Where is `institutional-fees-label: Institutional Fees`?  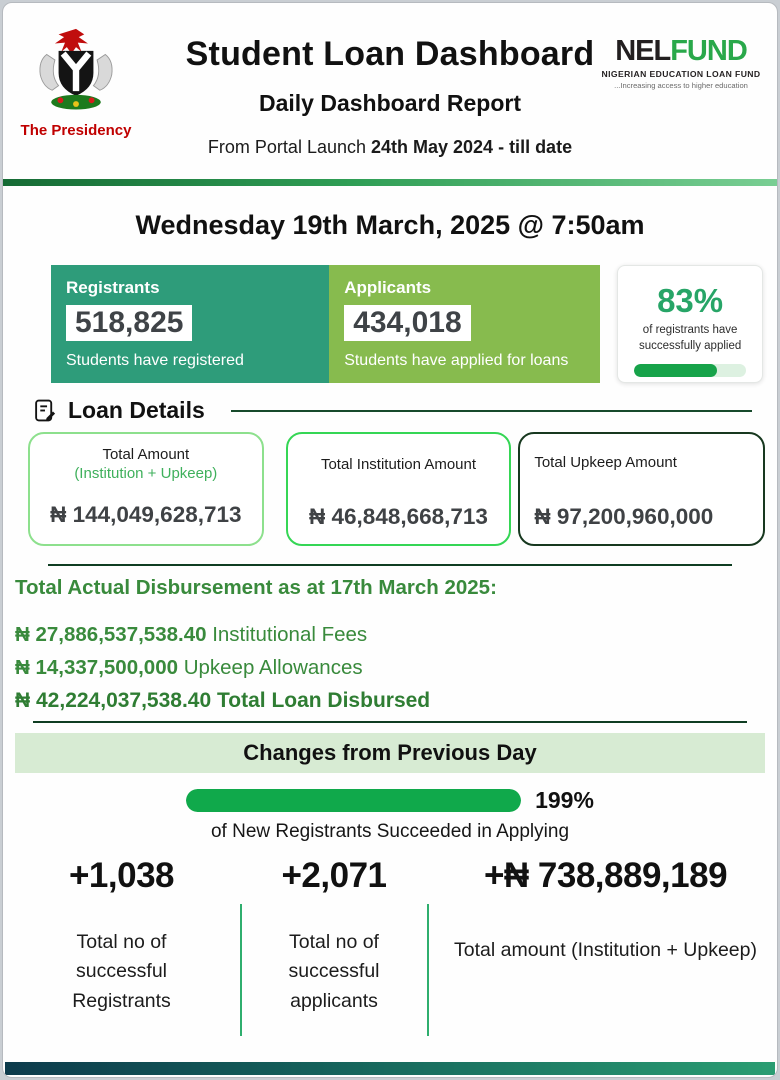 institutional-fees-label: Institutional Fees is located at coordinates (287, 634).